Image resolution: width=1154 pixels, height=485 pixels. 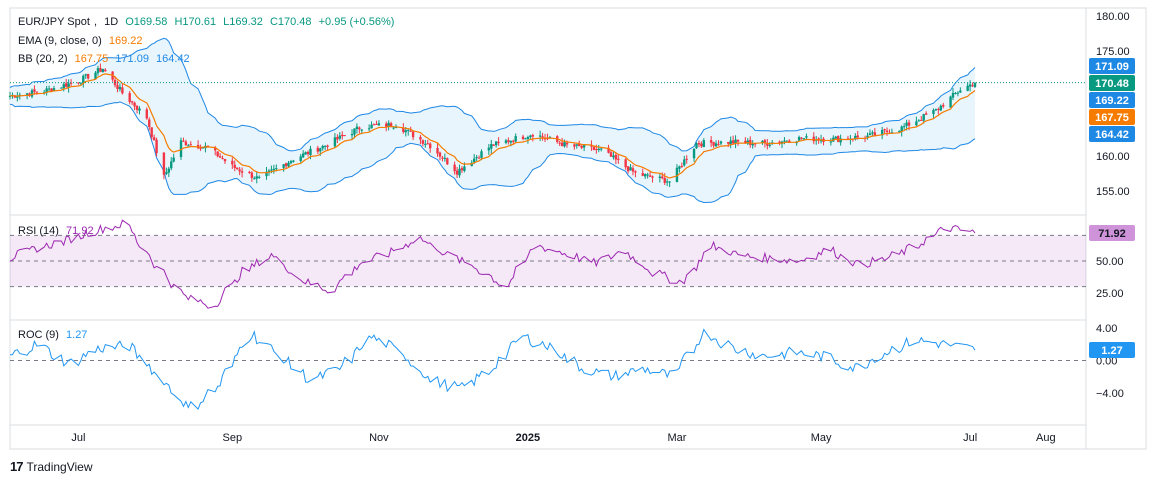 What do you see at coordinates (492, 369) in the screenshot?
I see `roc-line` at bounding box center [492, 369].